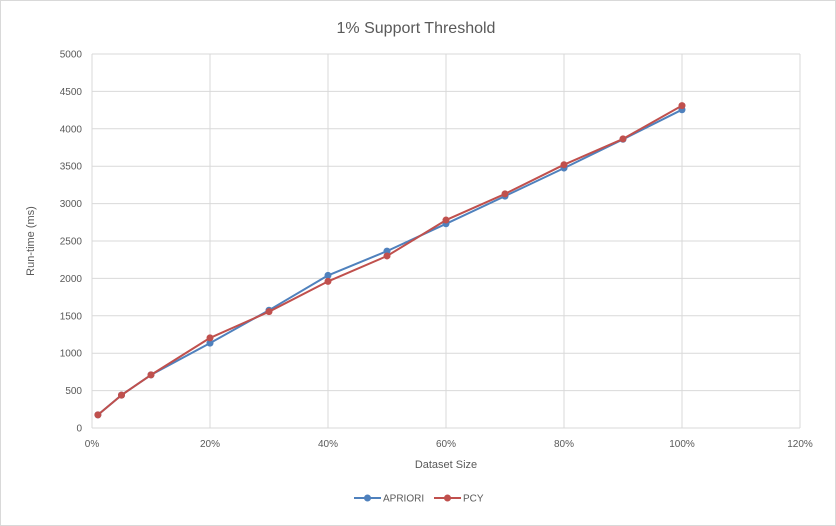 The image size is (836, 526). I want to click on legend: APRIORI PCY, so click(419, 499).